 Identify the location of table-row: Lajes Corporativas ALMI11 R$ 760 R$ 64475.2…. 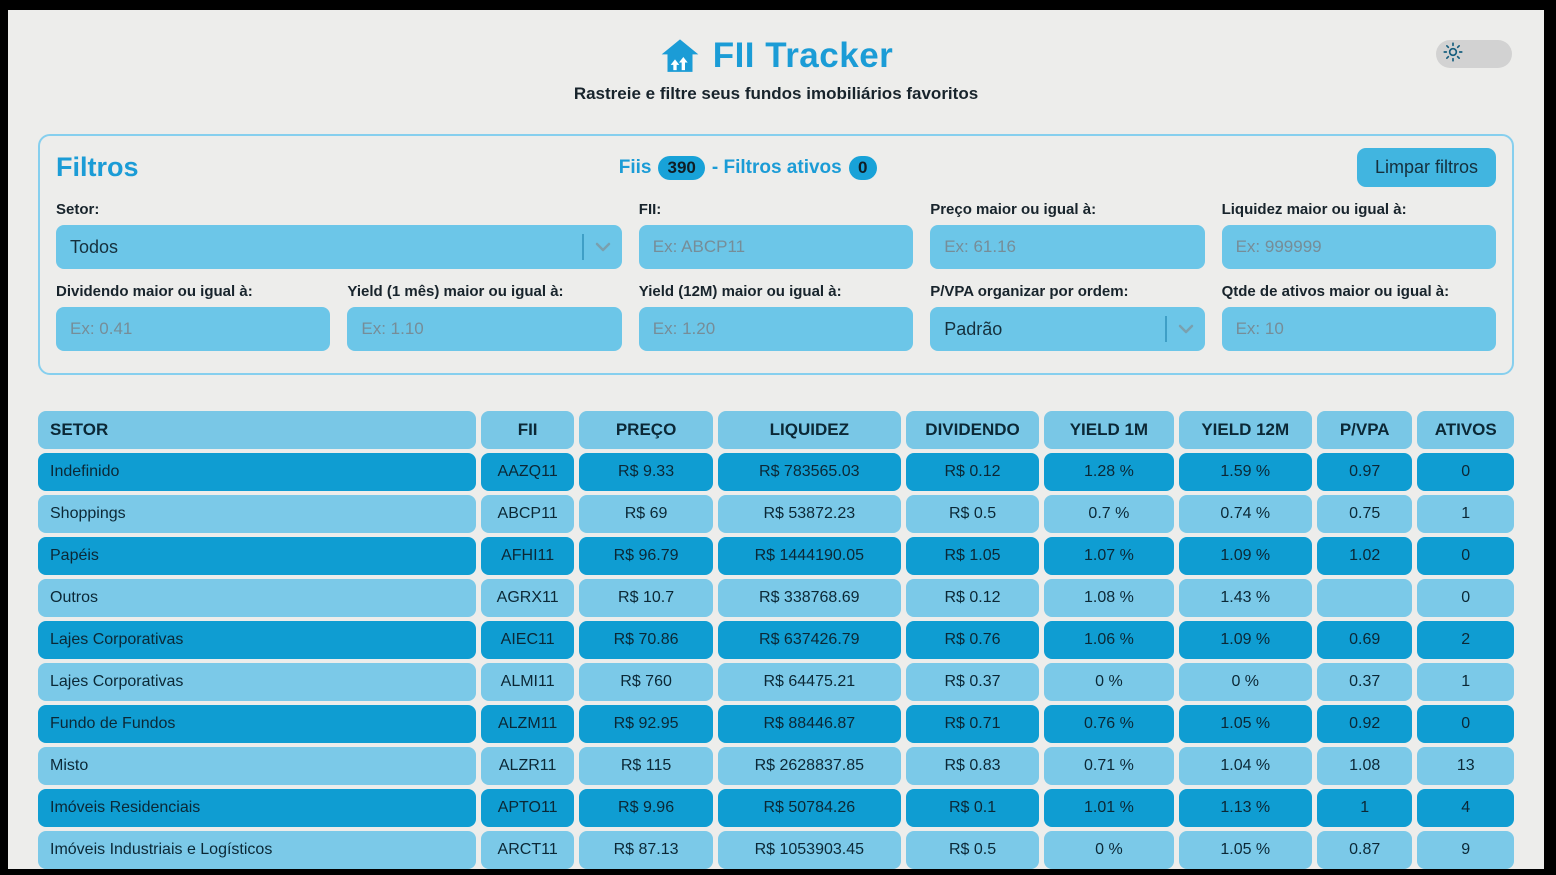
(776, 682).